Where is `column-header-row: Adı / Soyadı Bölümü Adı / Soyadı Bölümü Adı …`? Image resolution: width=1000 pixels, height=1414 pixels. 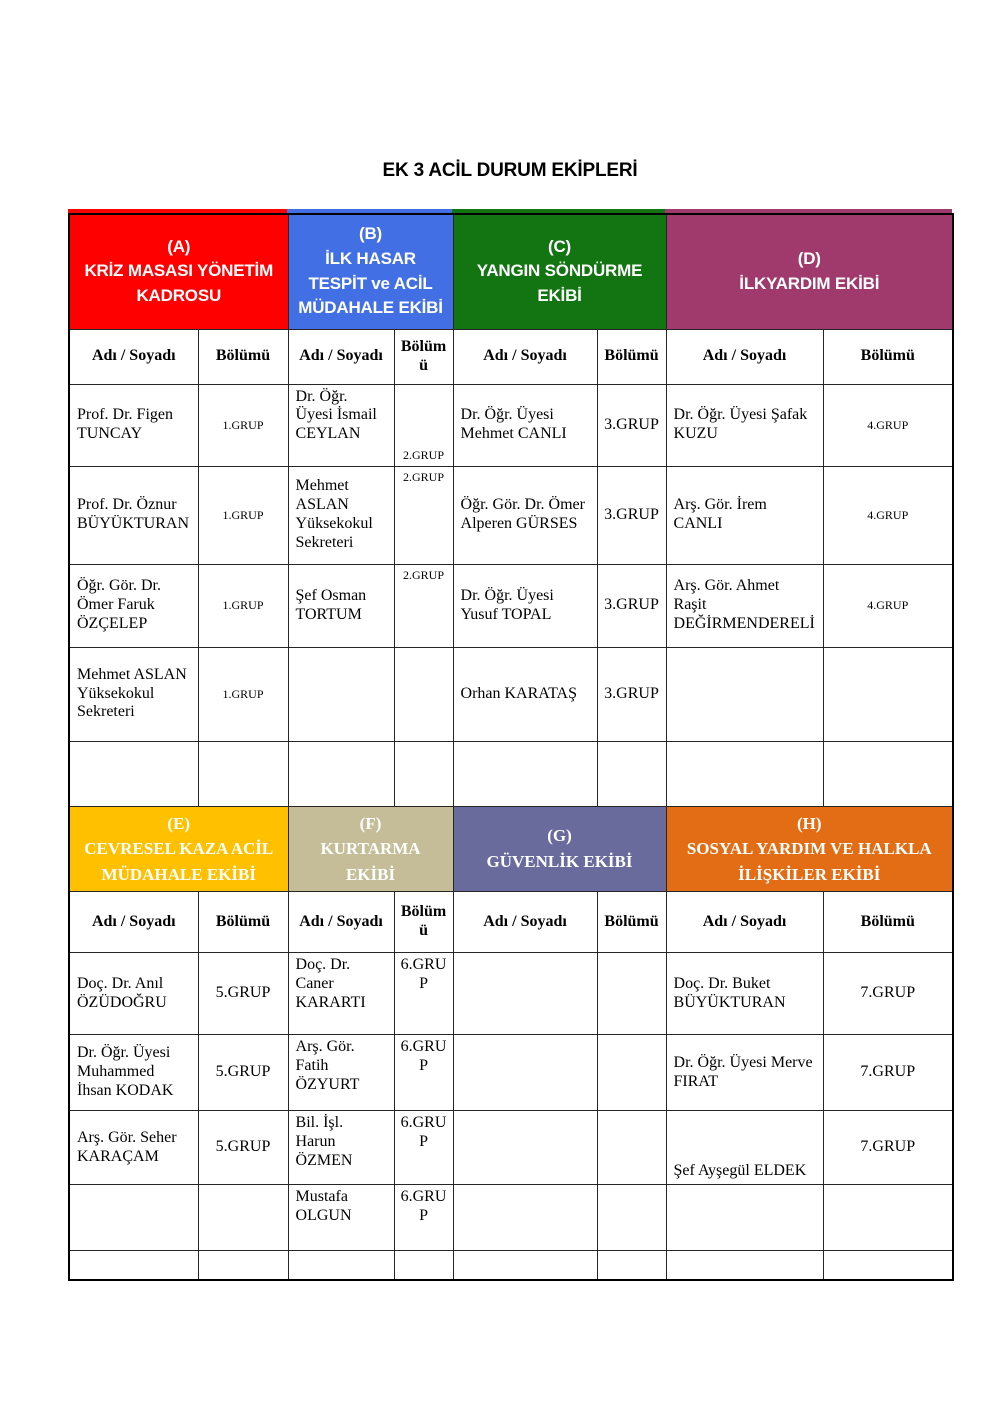
column-header-row: Adı / Soyadı Bölümü Adı / Soyadı Bölümü Adı … is located at coordinates (511, 356).